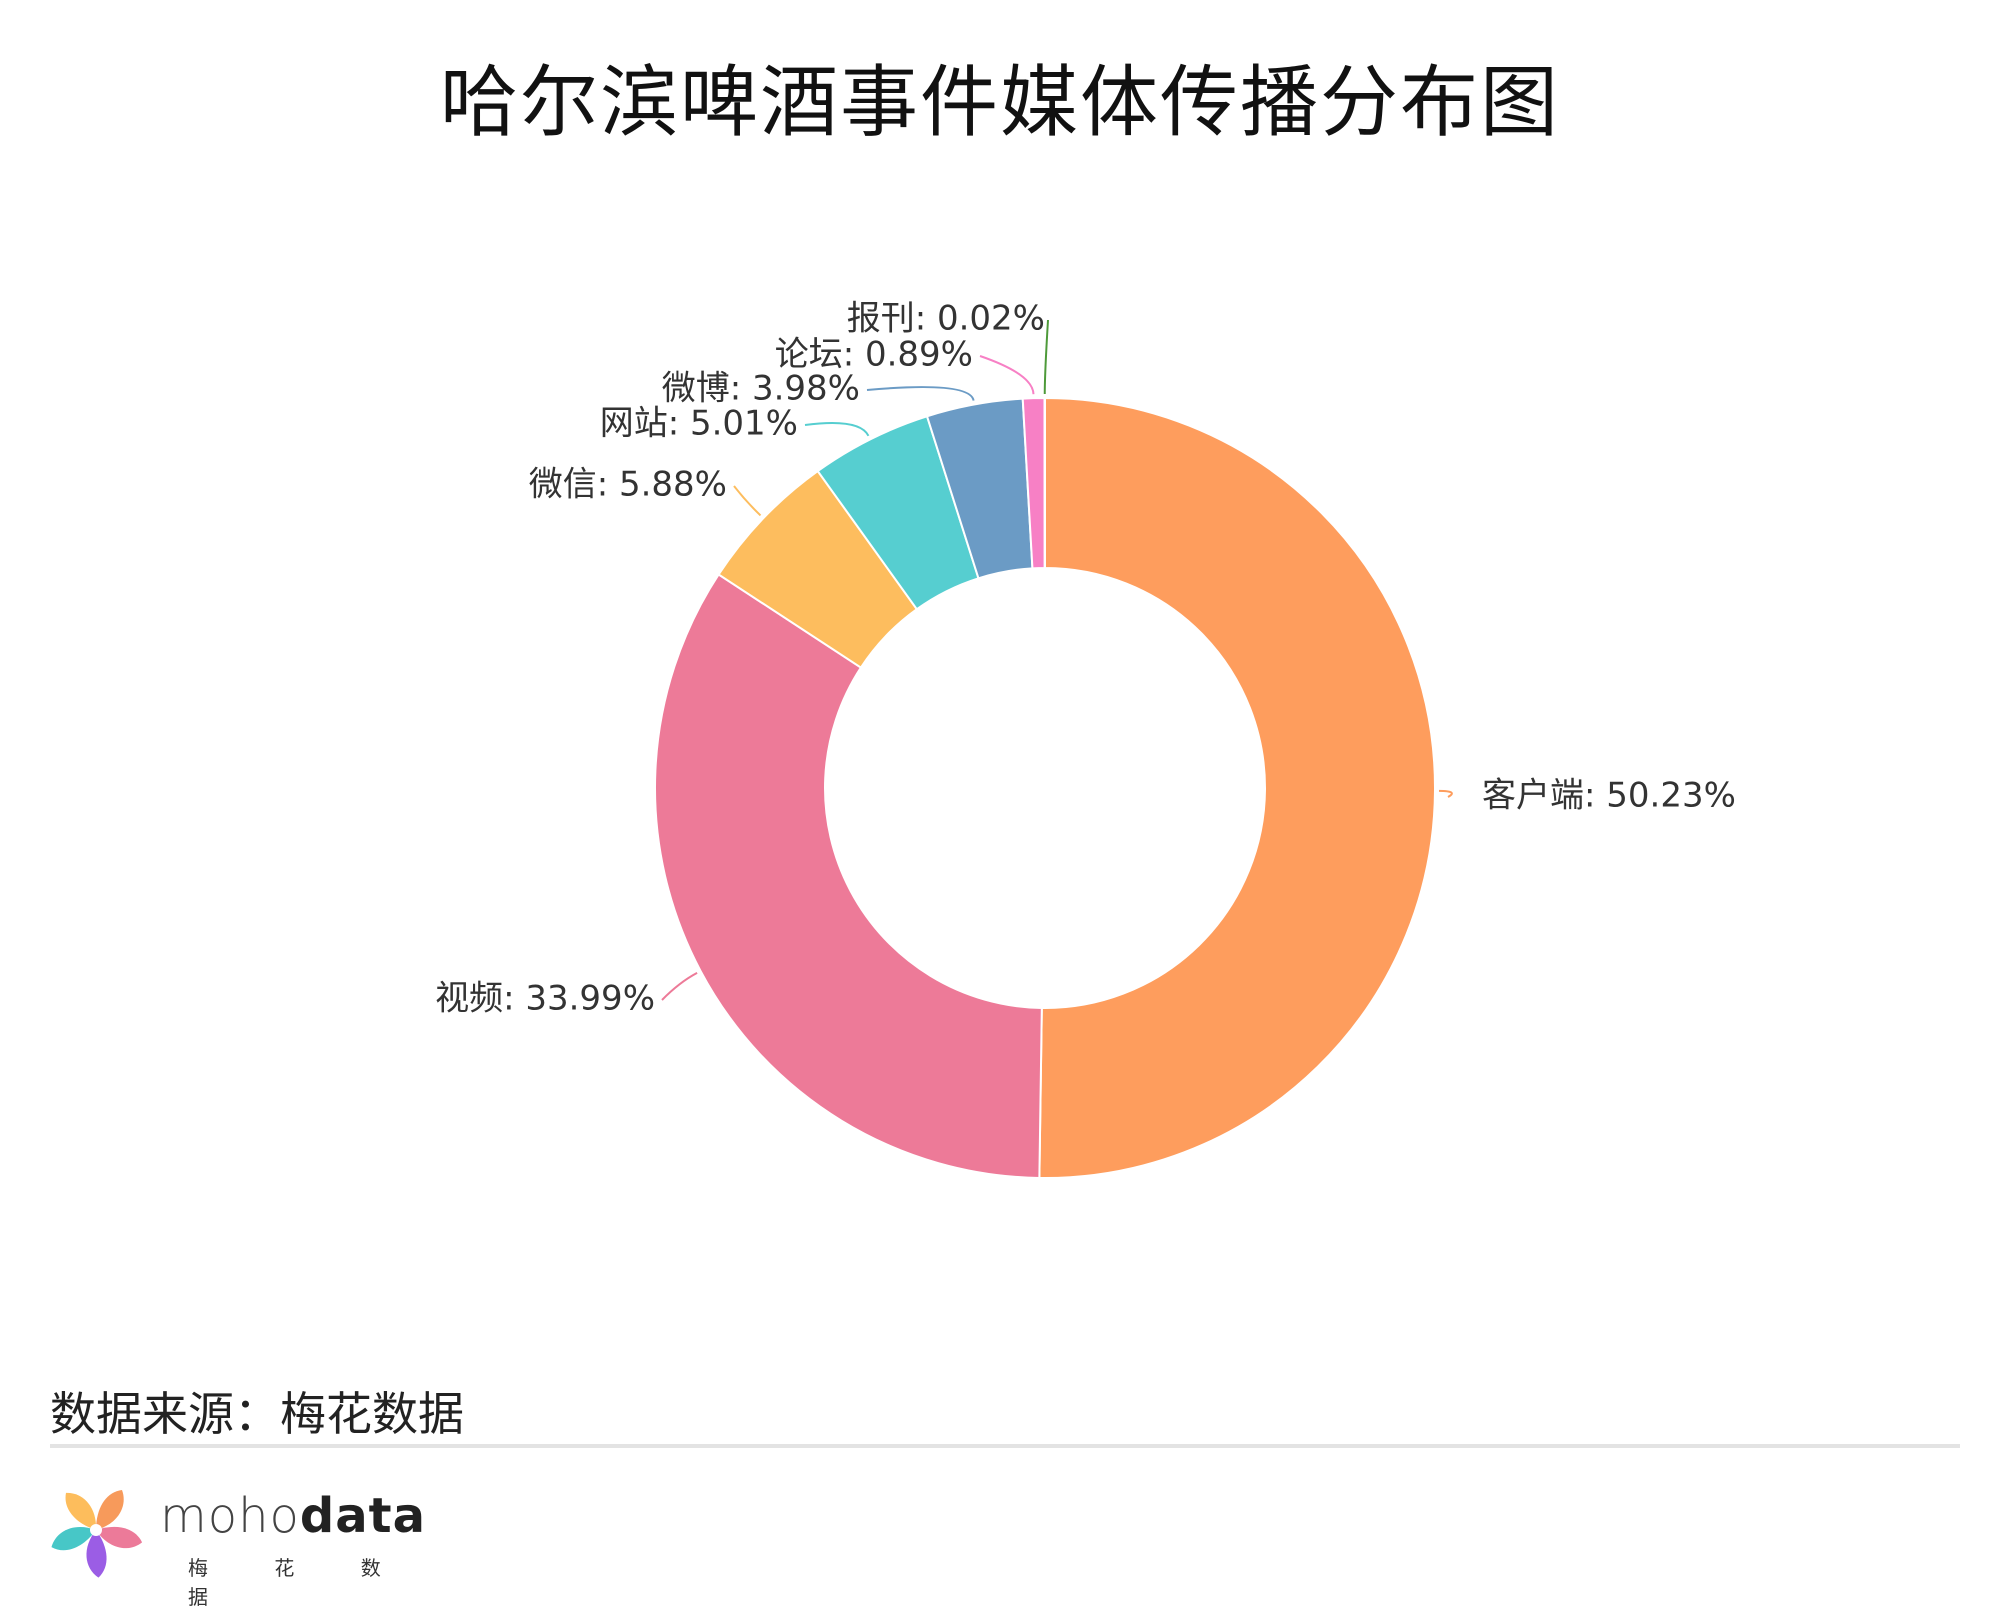 The image size is (2000, 1610). I want to click on logo-wordmark-light: moho, so click(230, 1516).